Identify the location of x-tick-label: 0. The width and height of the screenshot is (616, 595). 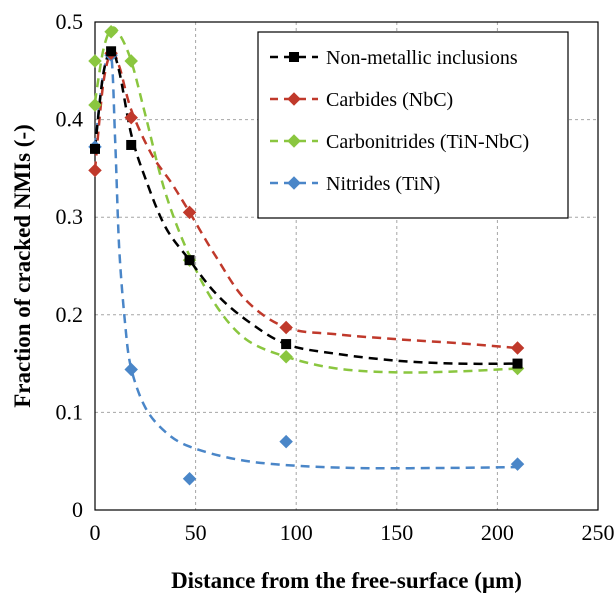
(95, 532).